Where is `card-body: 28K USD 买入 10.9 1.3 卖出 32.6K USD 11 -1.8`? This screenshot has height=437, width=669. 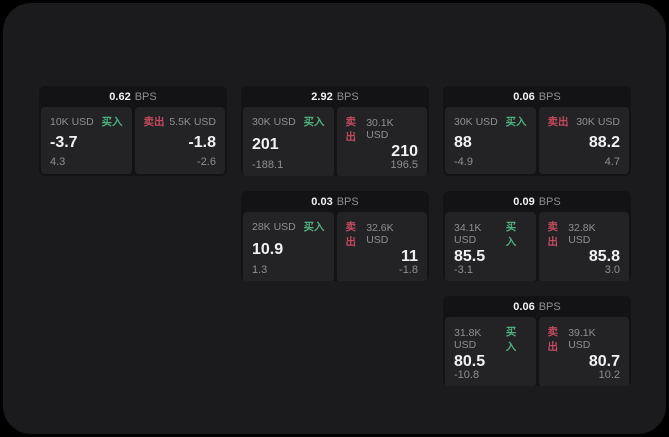 card-body: 28K USD 买入 10.9 1.3 卖出 32.6K USD 11 -1.8 is located at coordinates (335, 246).